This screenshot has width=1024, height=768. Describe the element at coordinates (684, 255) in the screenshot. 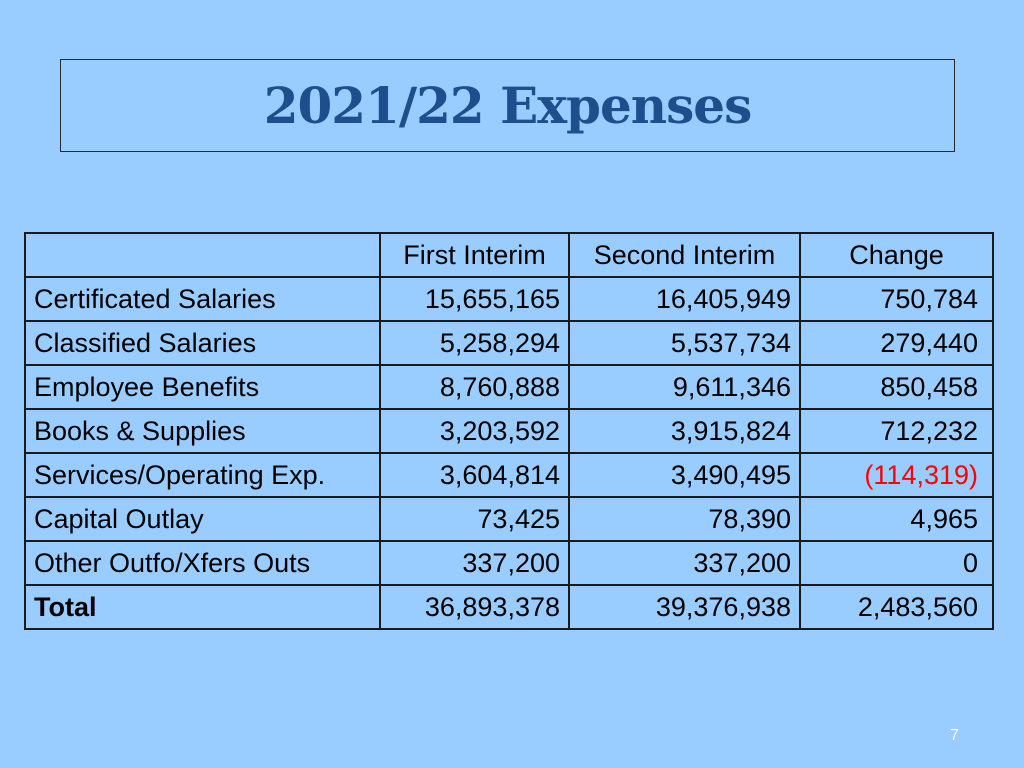

I see `header-second-interim: Second Interim` at that location.